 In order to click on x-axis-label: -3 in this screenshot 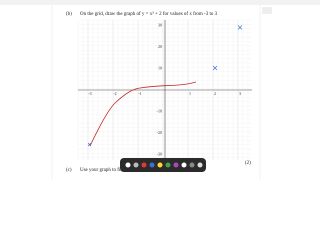, I will do `click(89, 93)`.